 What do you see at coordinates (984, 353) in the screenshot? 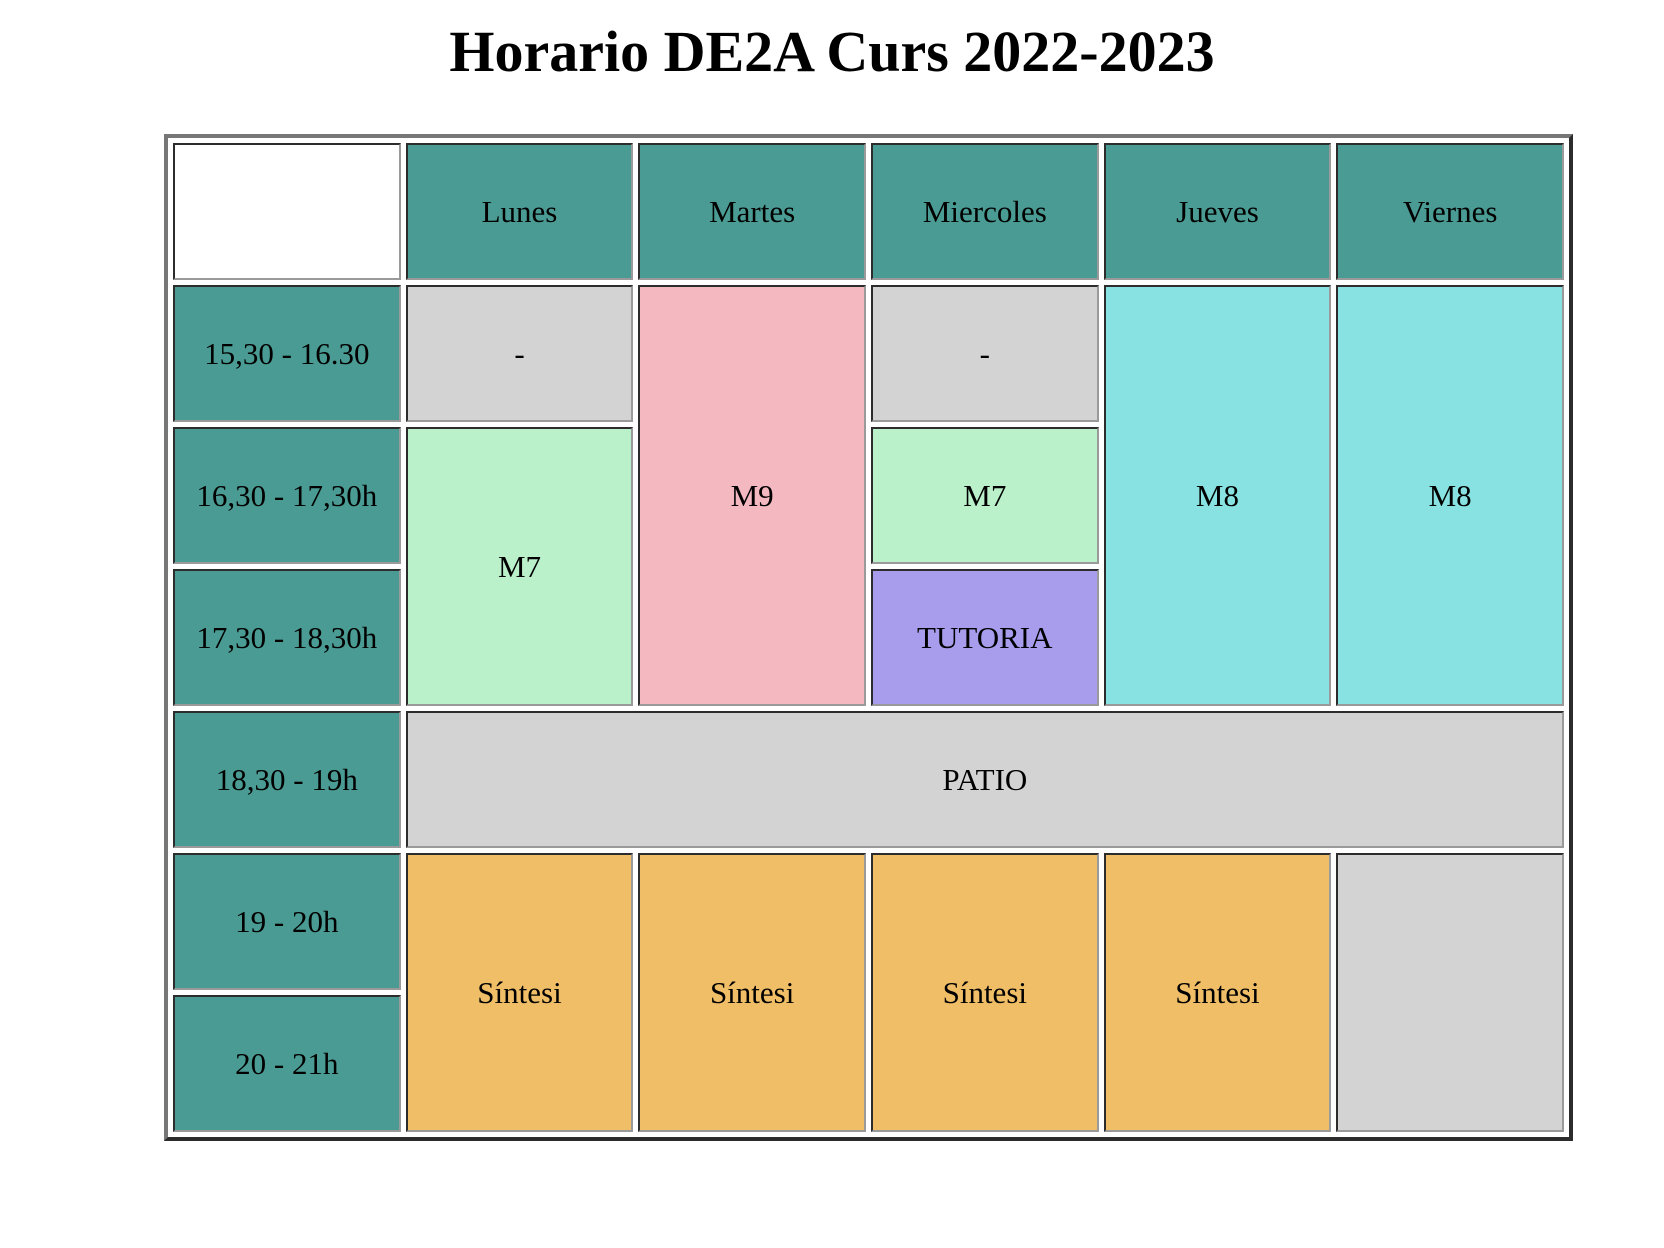
I see `class-cell-miercoles-1: -` at bounding box center [984, 353].